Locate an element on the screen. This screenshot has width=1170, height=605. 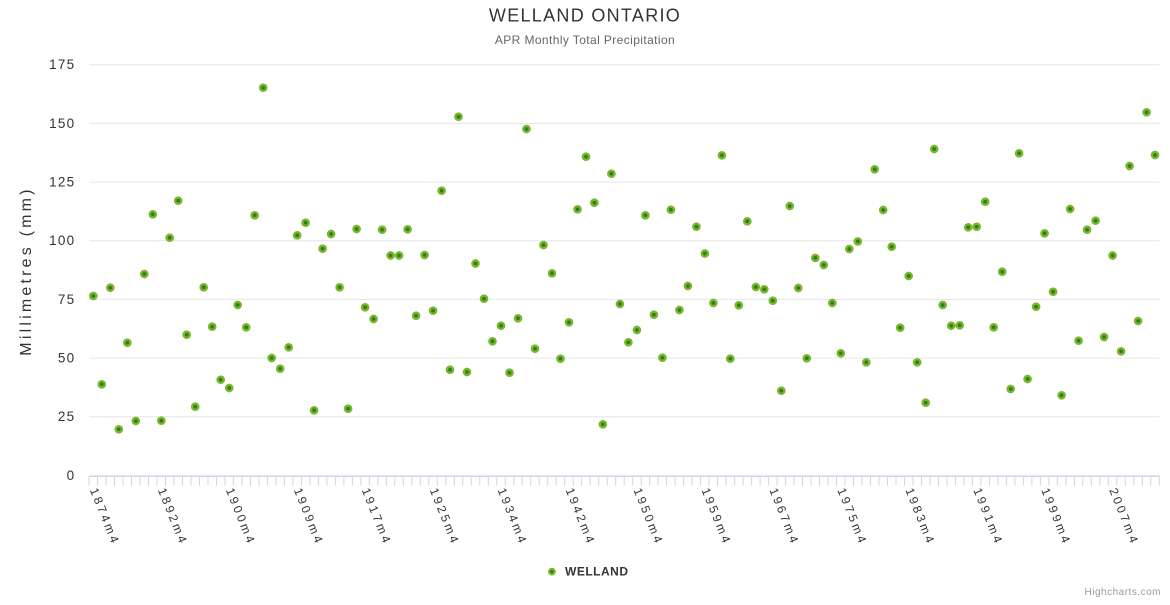
svg-text: Highcharts.com is located at coordinates (1123, 592).